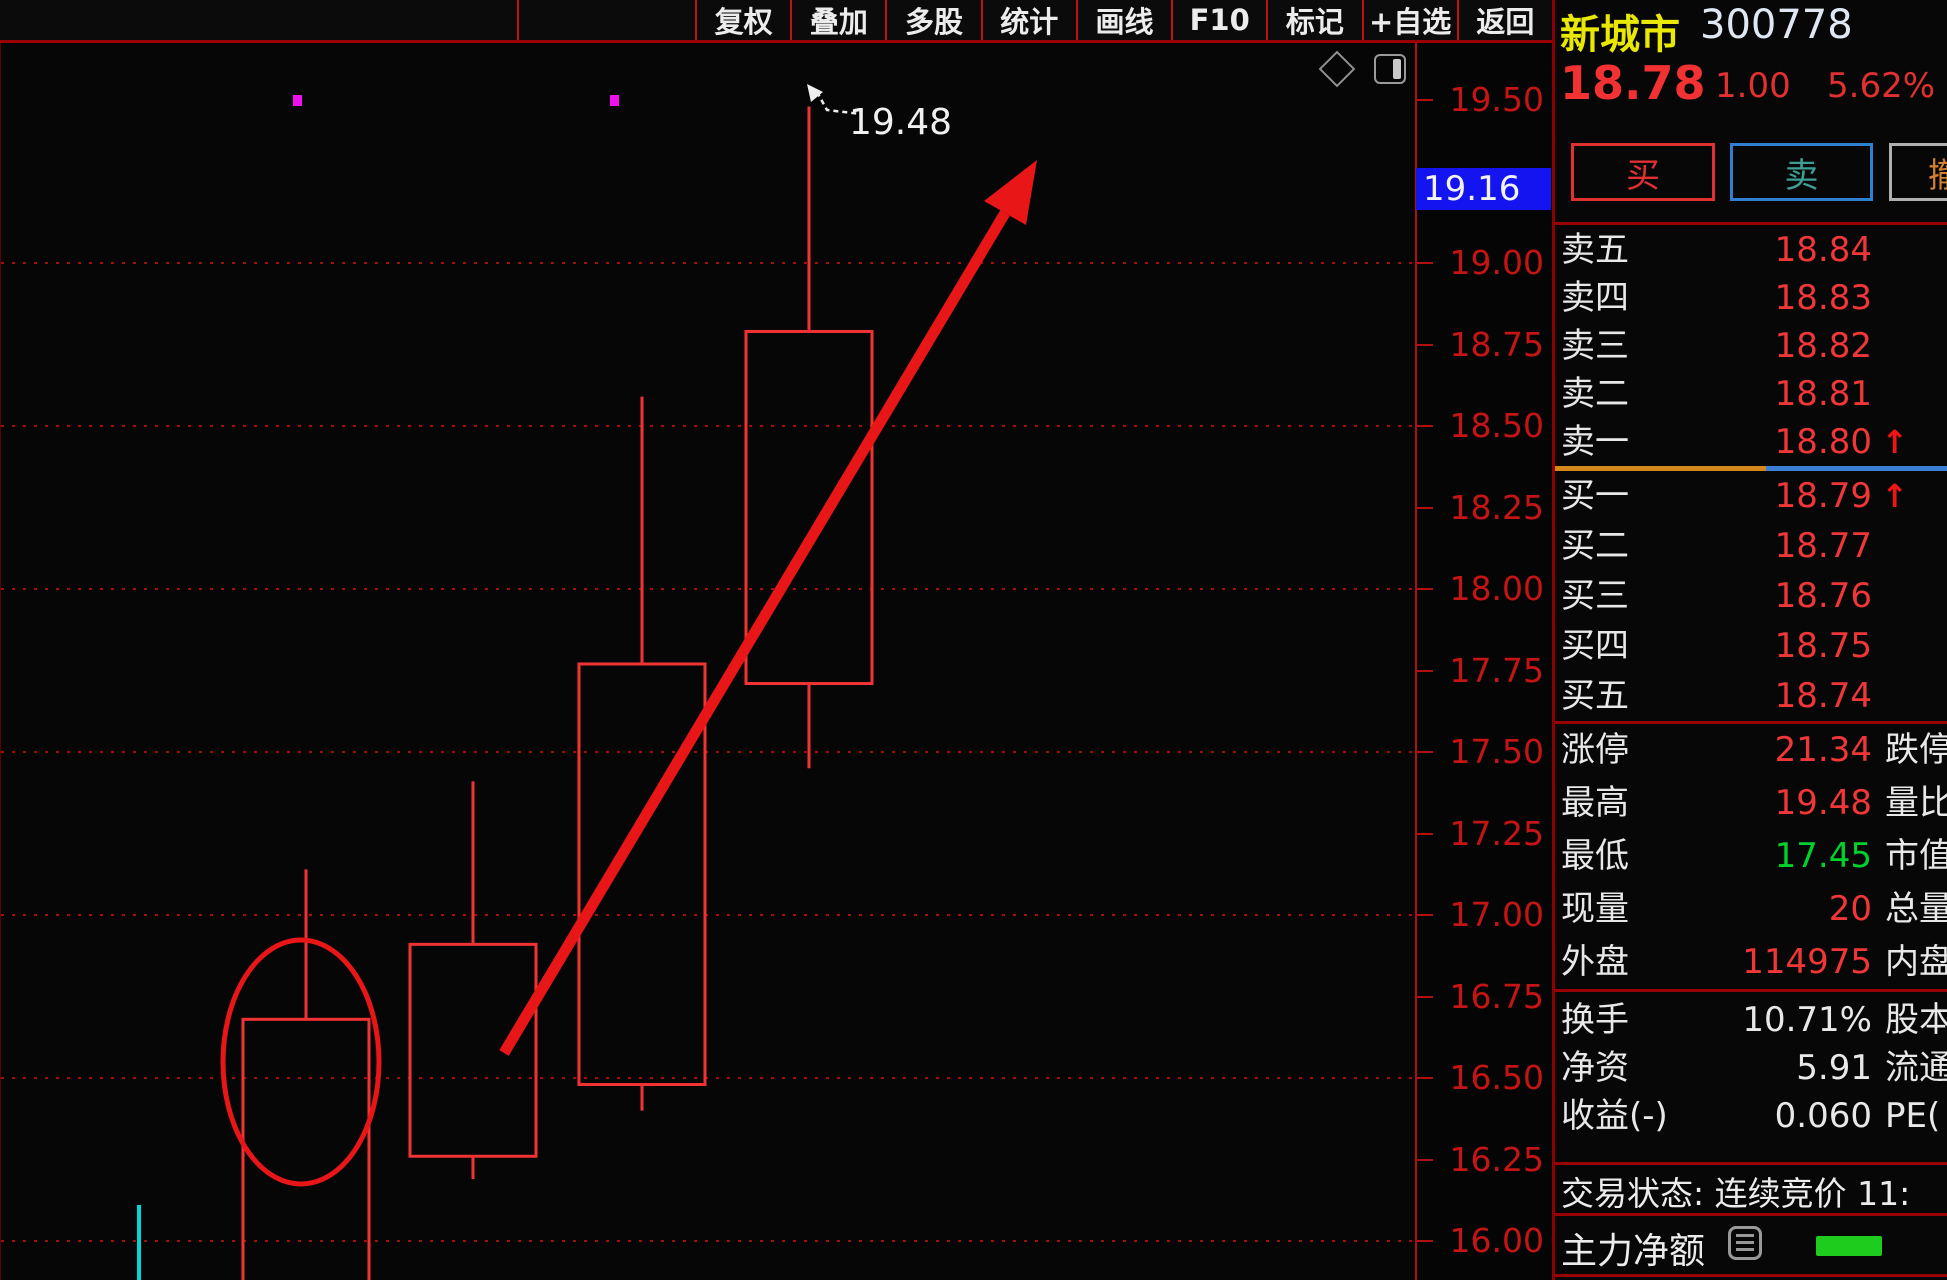  I want to click on axis-label: 18.00, so click(1496, 588).